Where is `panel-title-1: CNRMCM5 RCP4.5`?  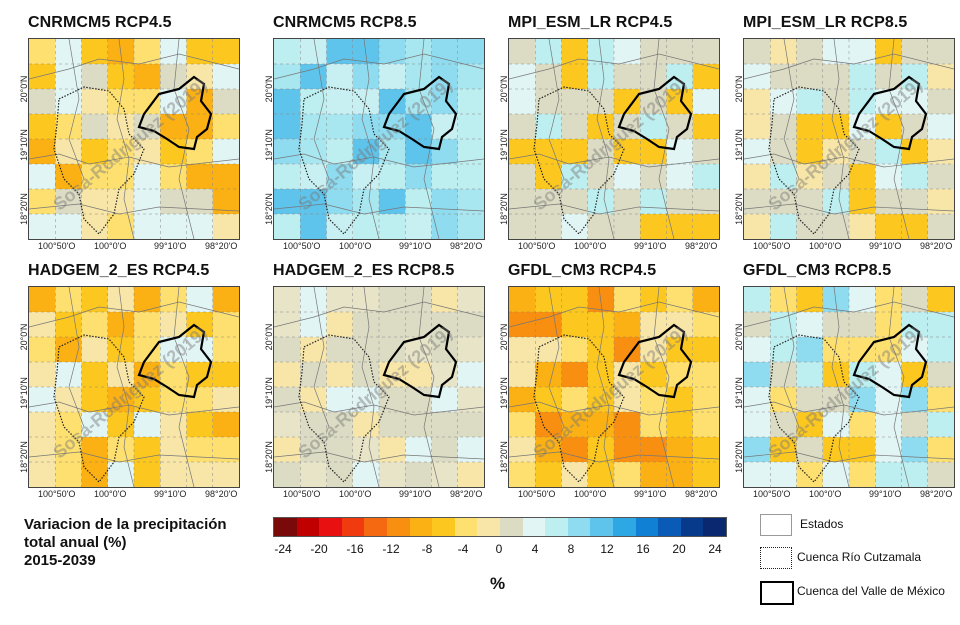
panel-title-1: CNRMCM5 RCP4.5 is located at coordinates (100, 22).